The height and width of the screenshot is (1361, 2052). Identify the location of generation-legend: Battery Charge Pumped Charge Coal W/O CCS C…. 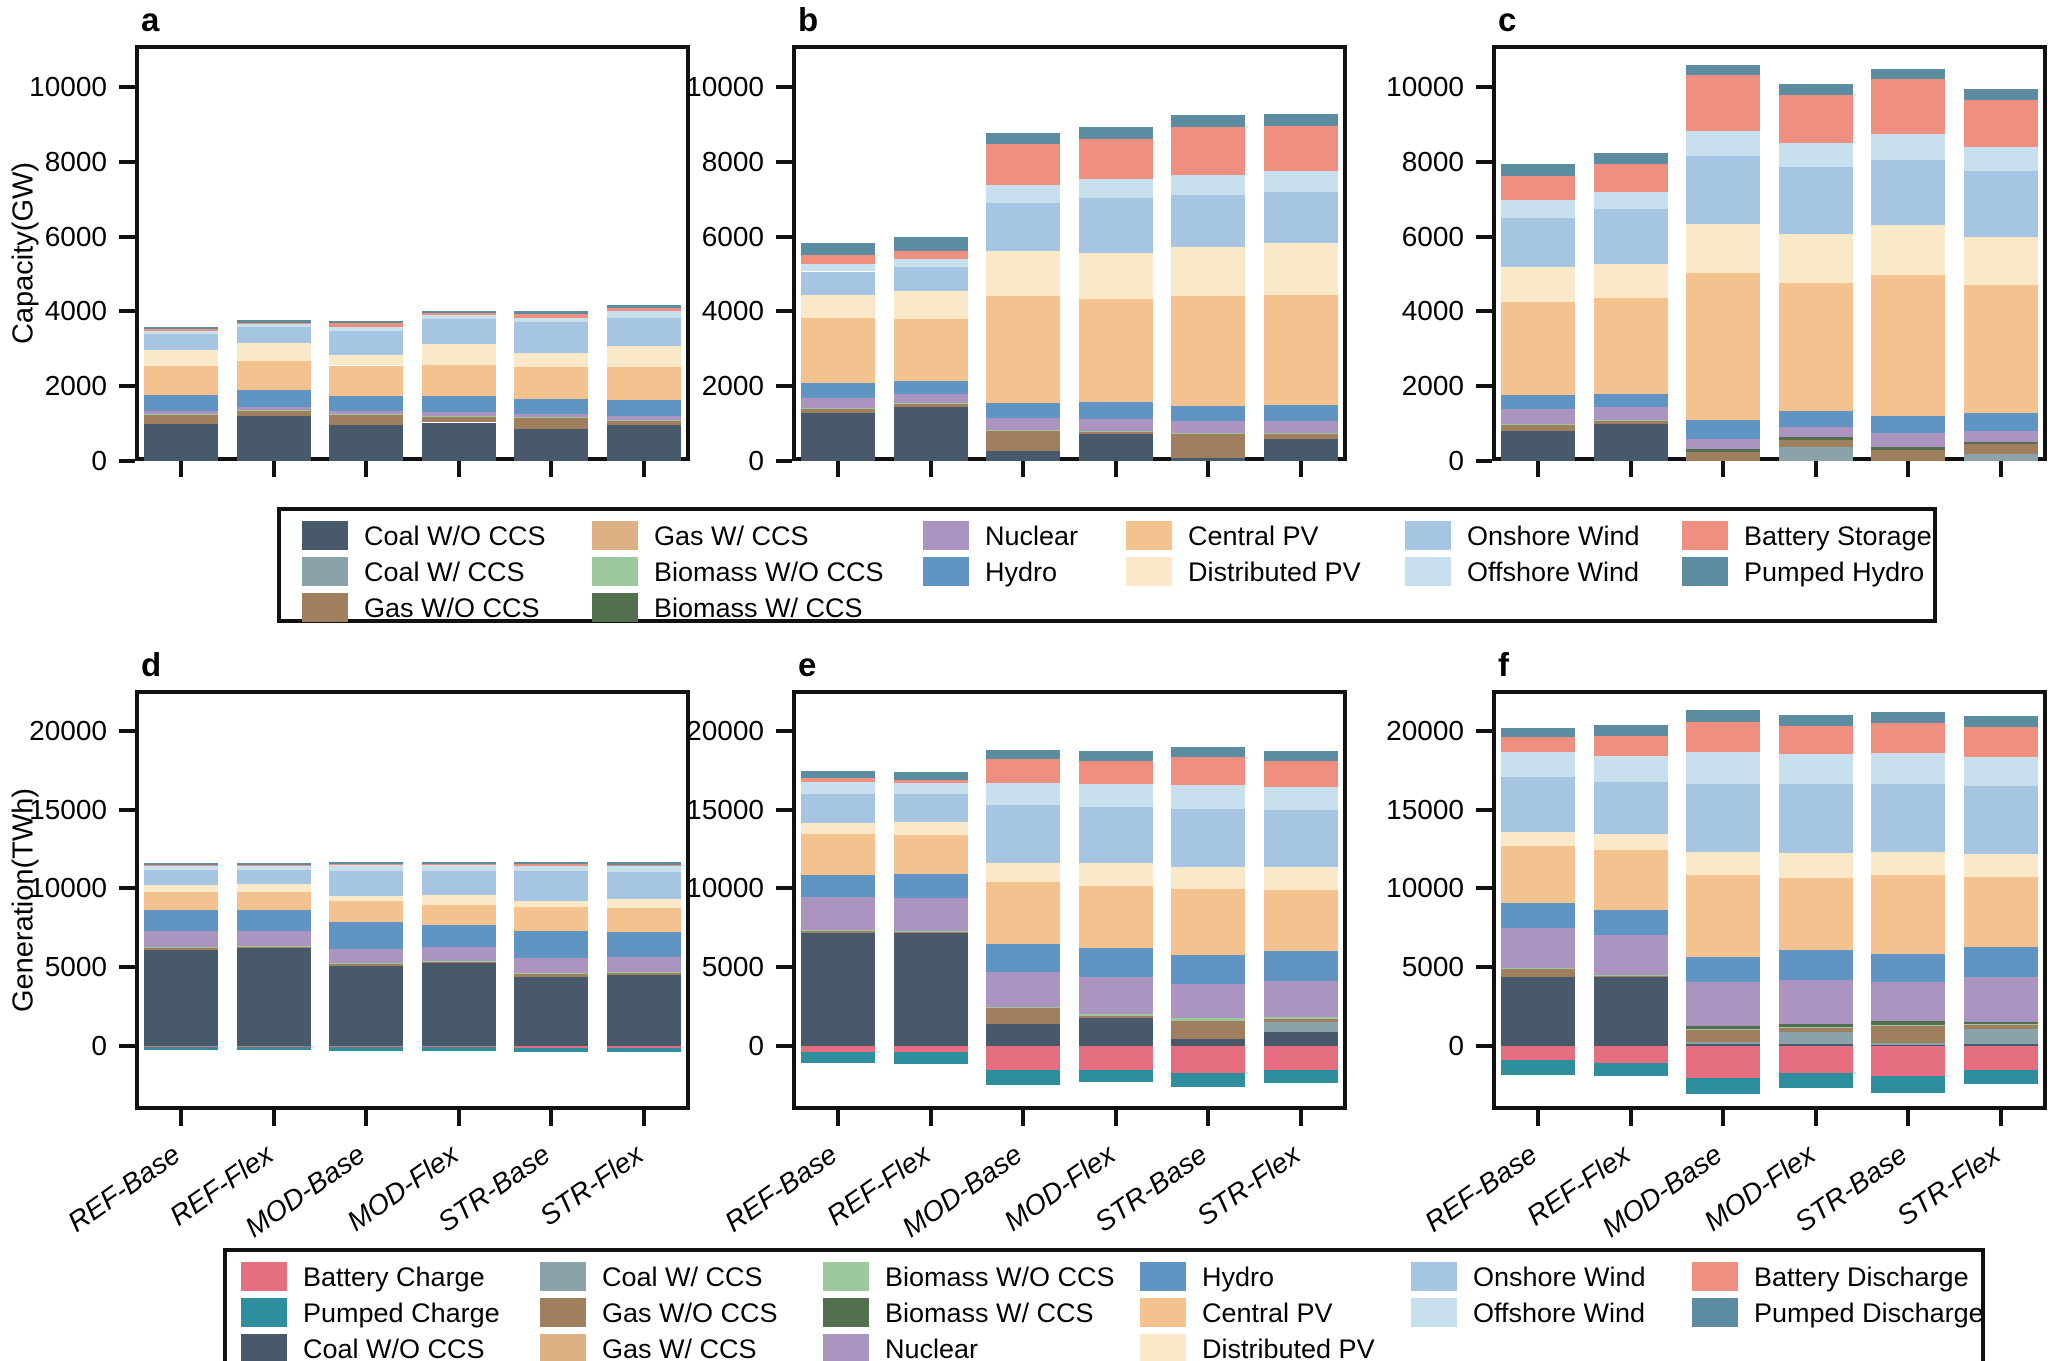
(1104, 1304).